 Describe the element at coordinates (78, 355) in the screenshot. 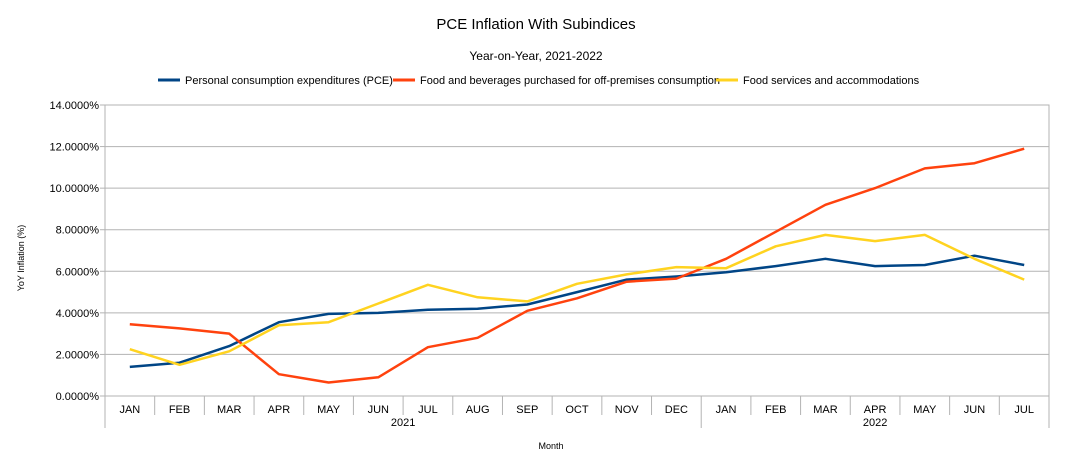

I see `y-tick-label: 2.0000%` at that location.